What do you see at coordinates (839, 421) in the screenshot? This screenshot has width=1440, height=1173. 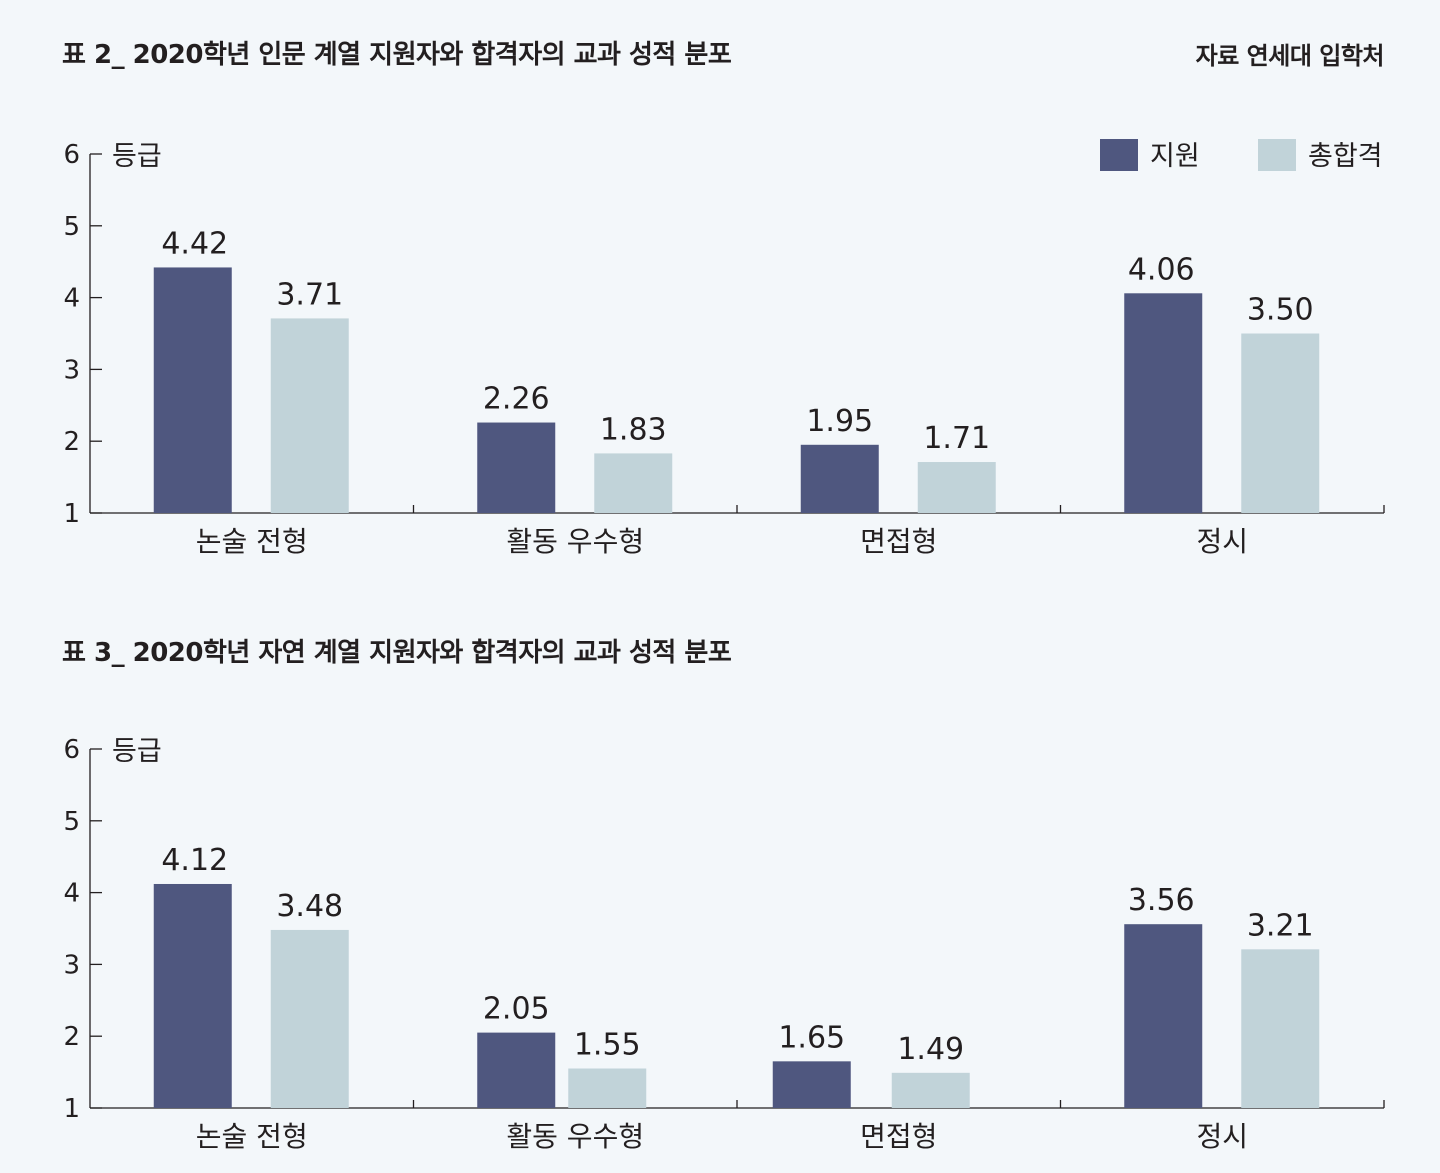 I see `bar-value-label: 1.95` at bounding box center [839, 421].